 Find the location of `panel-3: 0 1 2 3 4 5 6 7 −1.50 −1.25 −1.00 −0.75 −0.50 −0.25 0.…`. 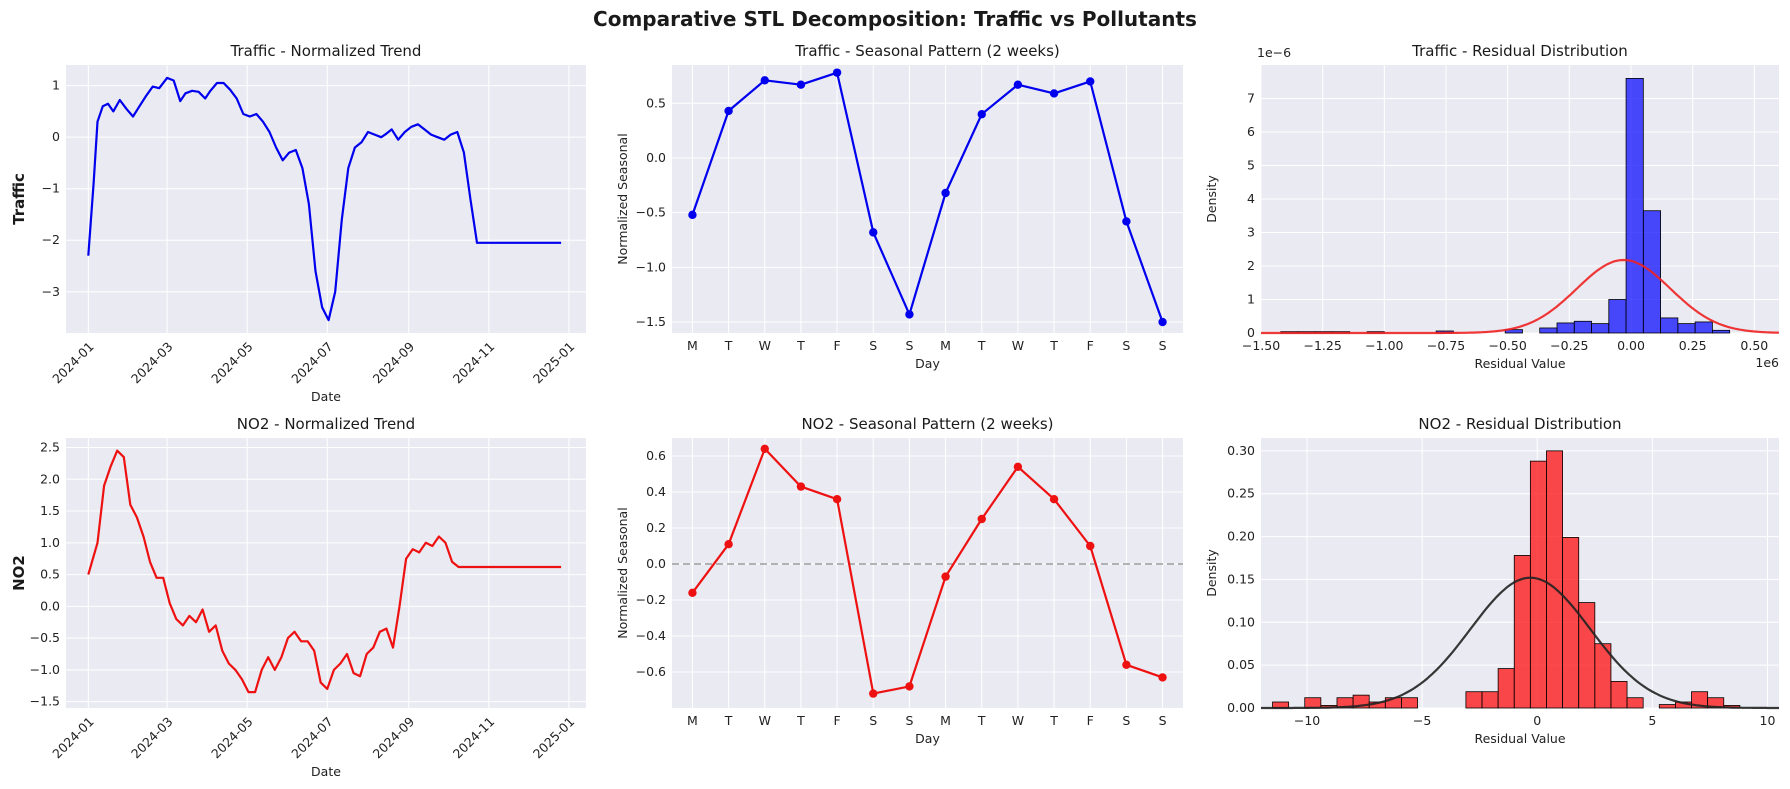

panel-3: 0 1 2 3 4 5 6 7 −1.50 −1.25 −1.00 −0.75 −0.50 −0.25 0.… is located at coordinates (1492, 206).